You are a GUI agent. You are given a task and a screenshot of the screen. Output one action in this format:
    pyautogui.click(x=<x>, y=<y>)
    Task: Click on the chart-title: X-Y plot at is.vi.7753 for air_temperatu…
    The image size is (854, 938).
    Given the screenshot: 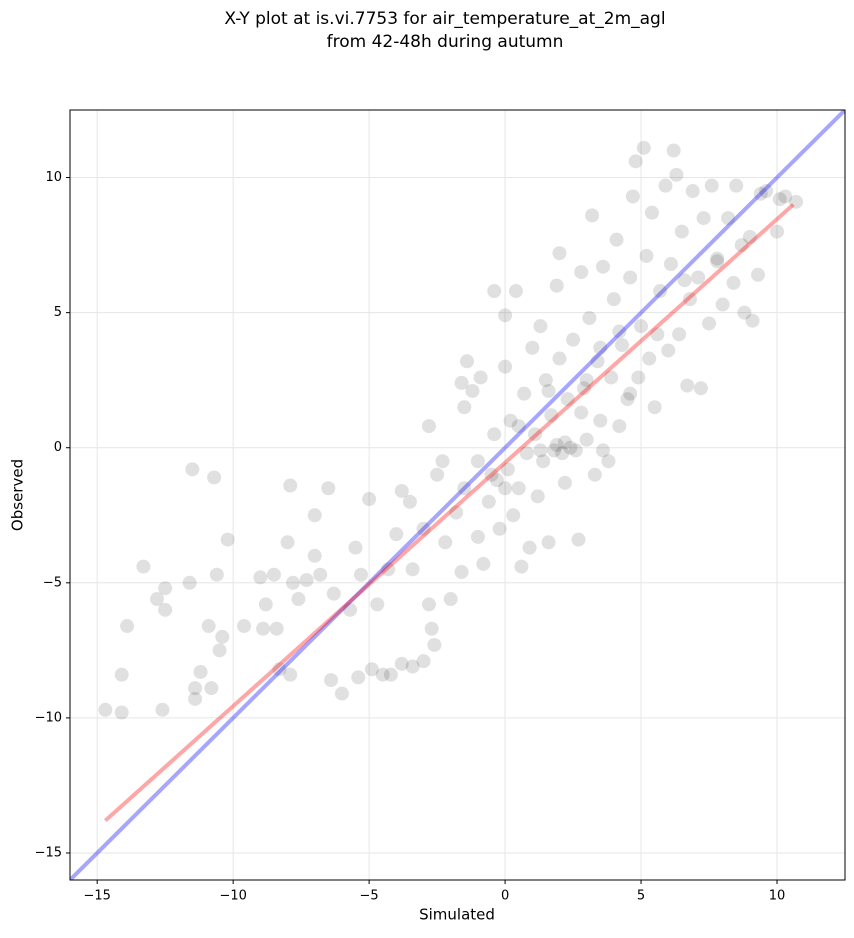 What is the action you would take?
    pyautogui.click(x=444, y=19)
    